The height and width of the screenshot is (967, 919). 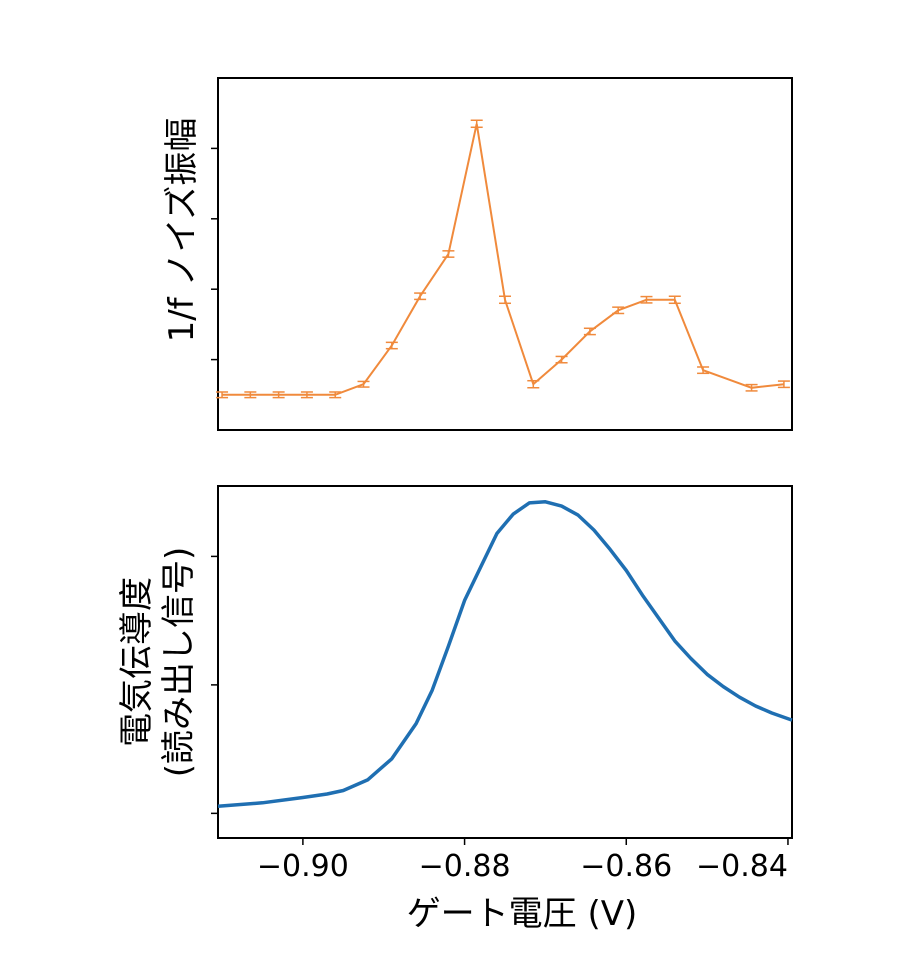 I want to click on x-tick-label: −0.86, so click(x=626, y=866).